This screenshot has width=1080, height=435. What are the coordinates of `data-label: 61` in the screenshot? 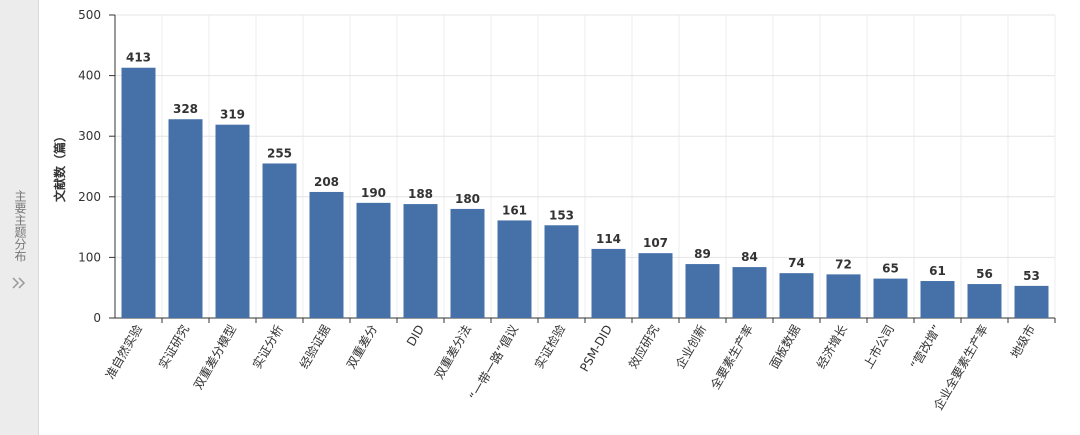 It's located at (937, 271).